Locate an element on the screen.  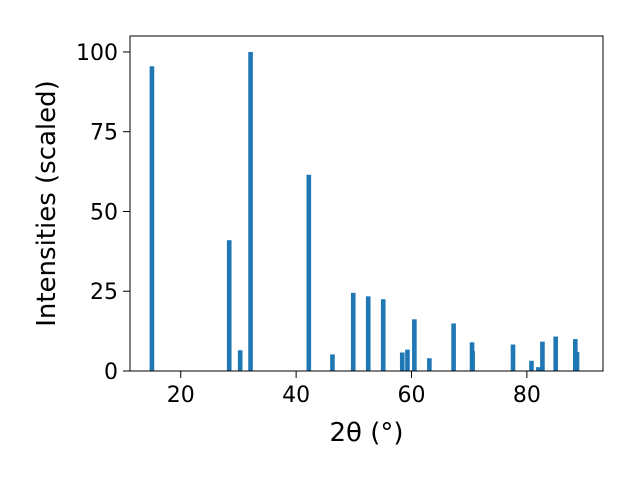
y-axis-ticks: 0 25 50 75 100 is located at coordinates (103, 213).